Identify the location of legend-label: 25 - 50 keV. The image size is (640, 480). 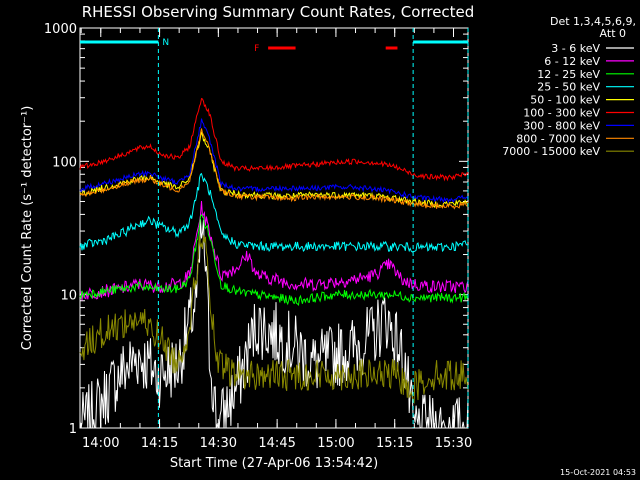
(568, 87).